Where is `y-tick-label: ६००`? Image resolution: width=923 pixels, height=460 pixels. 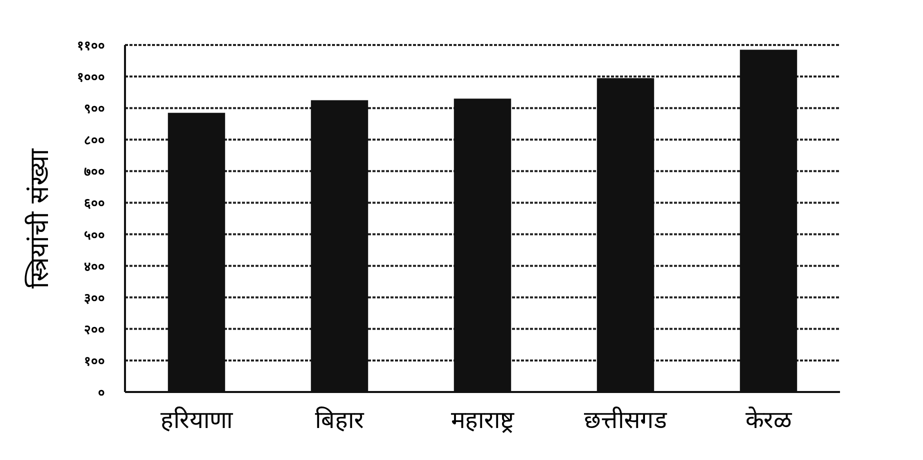
y-tick-label: ६०० is located at coordinates (94, 204).